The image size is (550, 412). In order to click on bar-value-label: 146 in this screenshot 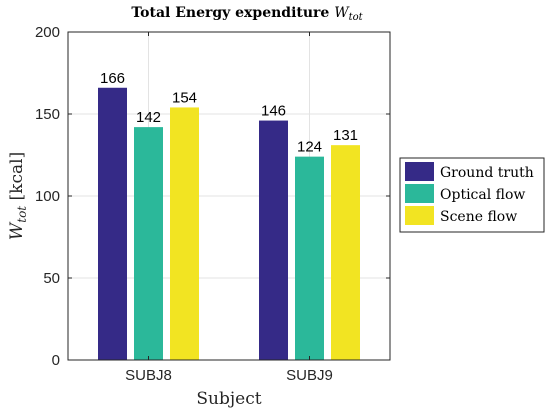, I will do `click(273, 111)`.